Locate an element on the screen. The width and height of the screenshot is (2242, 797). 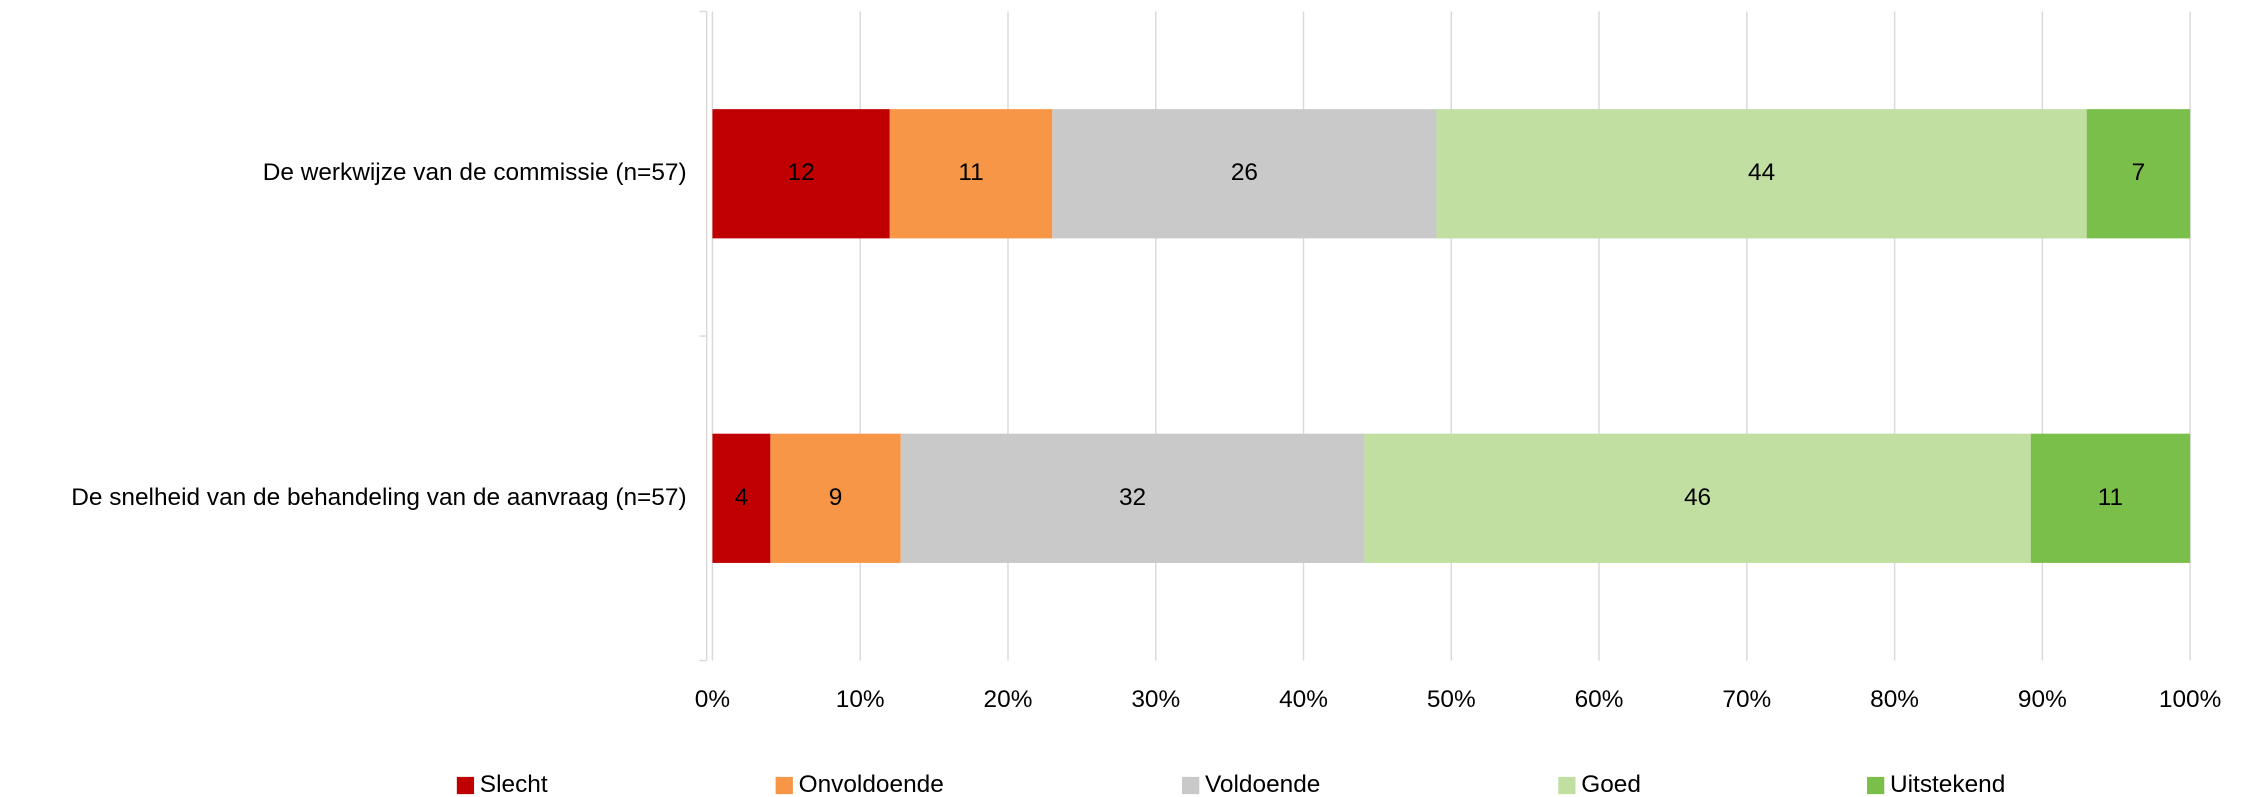
legend-label: Uitstekend is located at coordinates (1947, 784).